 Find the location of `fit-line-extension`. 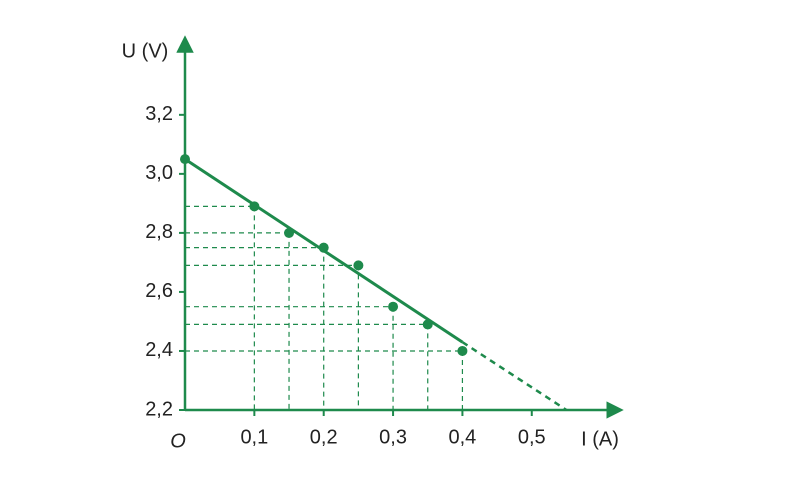

fit-line-extension is located at coordinates (514, 376).